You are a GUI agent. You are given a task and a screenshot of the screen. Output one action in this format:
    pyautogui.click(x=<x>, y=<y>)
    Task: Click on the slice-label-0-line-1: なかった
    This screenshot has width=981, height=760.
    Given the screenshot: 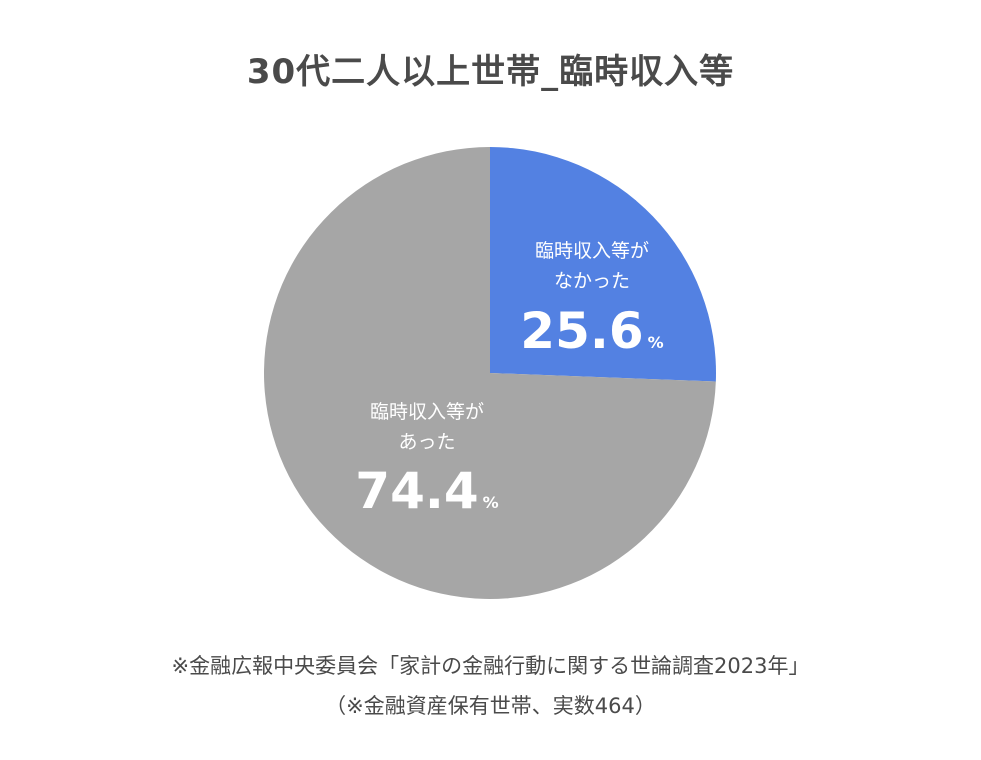 What is the action you would take?
    pyautogui.click(x=592, y=281)
    